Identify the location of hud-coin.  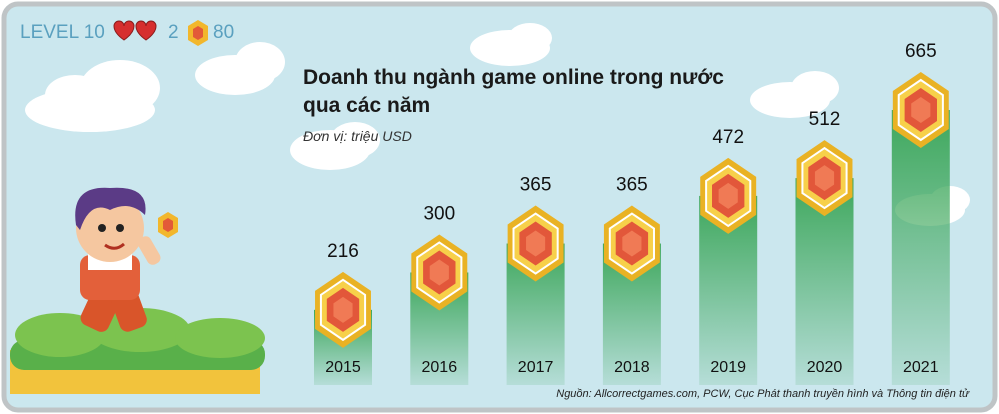
(198, 33).